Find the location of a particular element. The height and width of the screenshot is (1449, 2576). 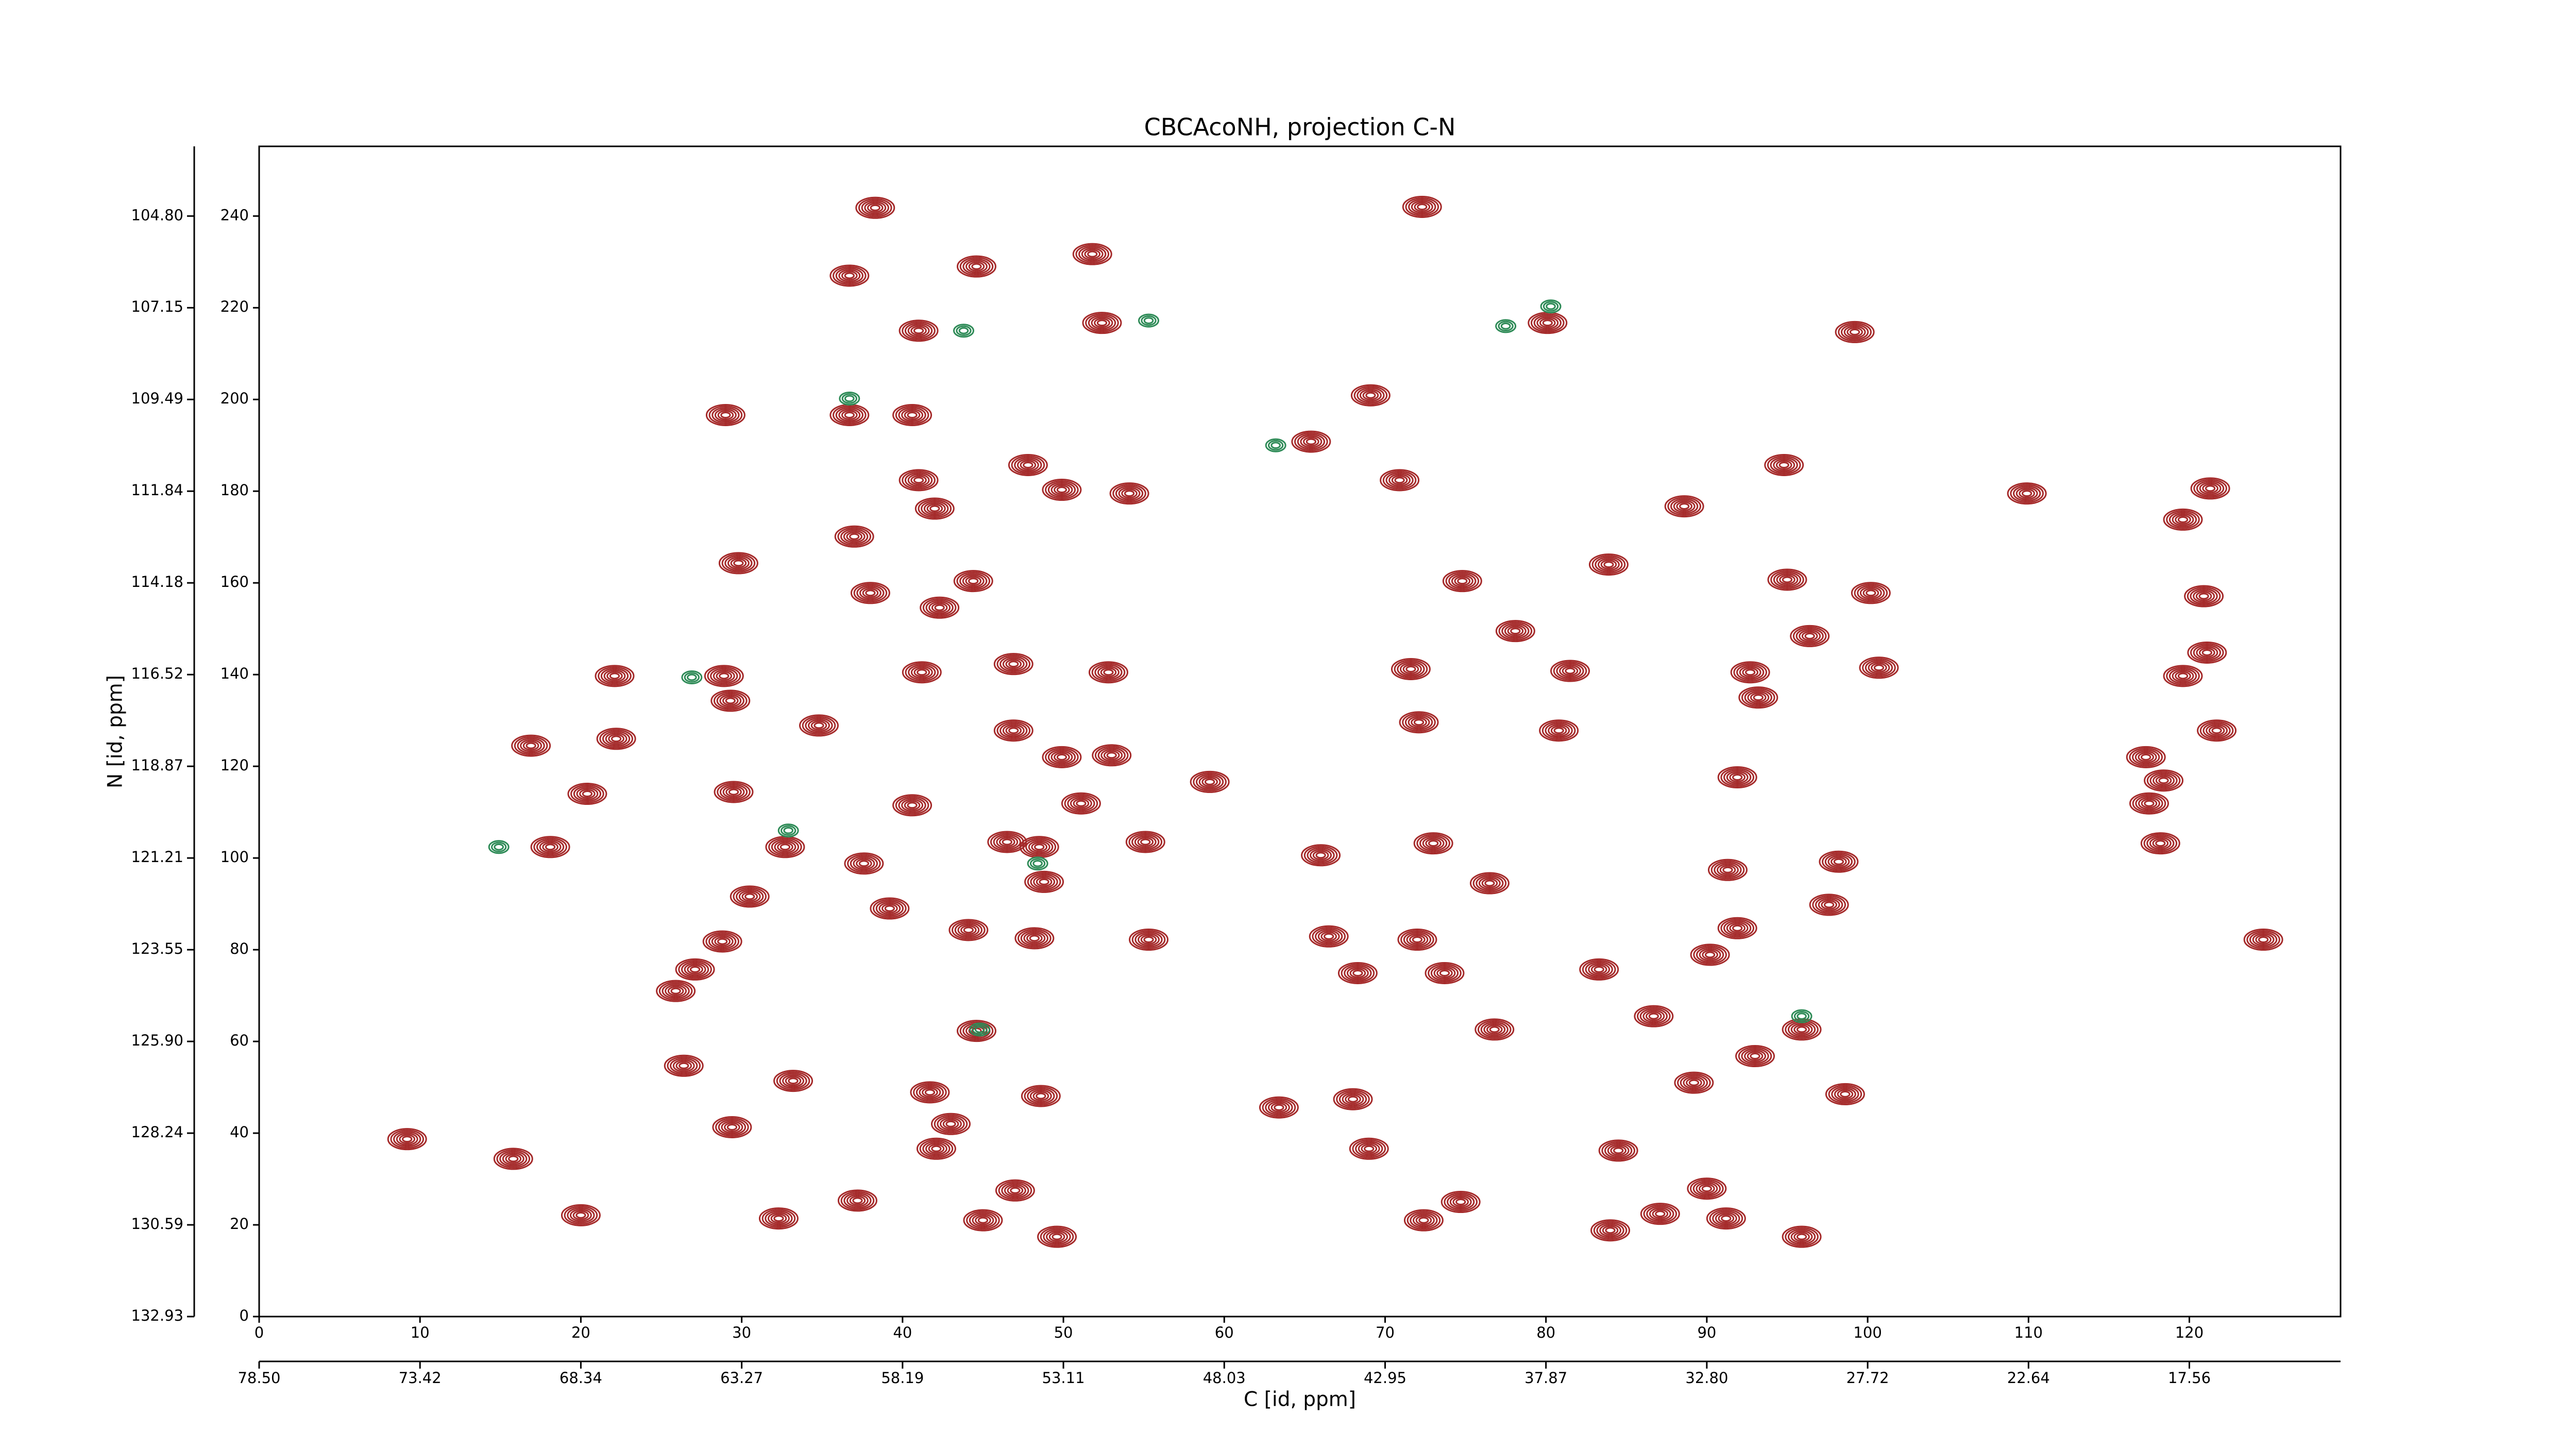

x-tick-label: 60 is located at coordinates (1224, 1332).